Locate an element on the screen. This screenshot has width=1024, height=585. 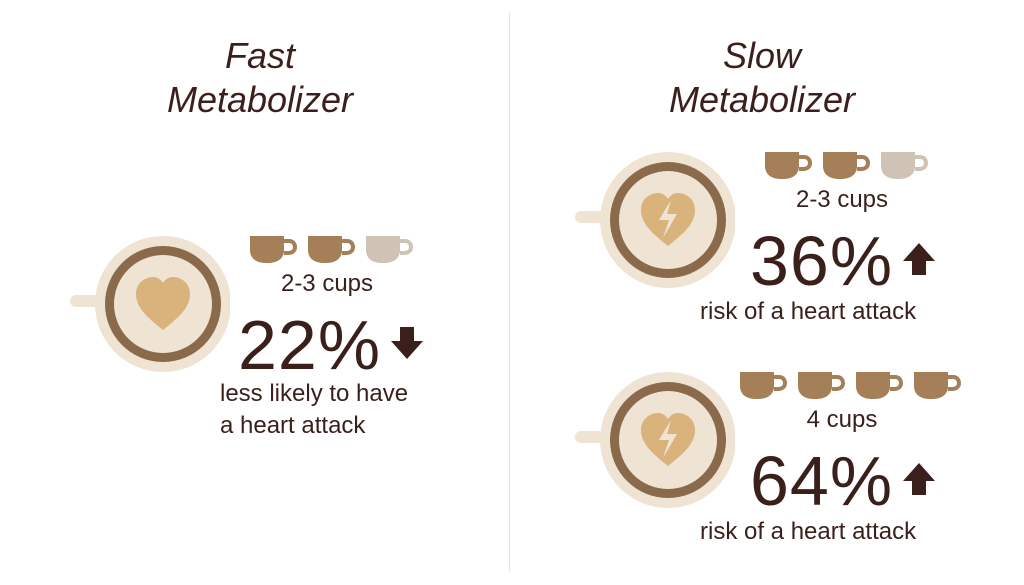
fast-cups-label: 2-3 cups is located at coordinates (327, 283).